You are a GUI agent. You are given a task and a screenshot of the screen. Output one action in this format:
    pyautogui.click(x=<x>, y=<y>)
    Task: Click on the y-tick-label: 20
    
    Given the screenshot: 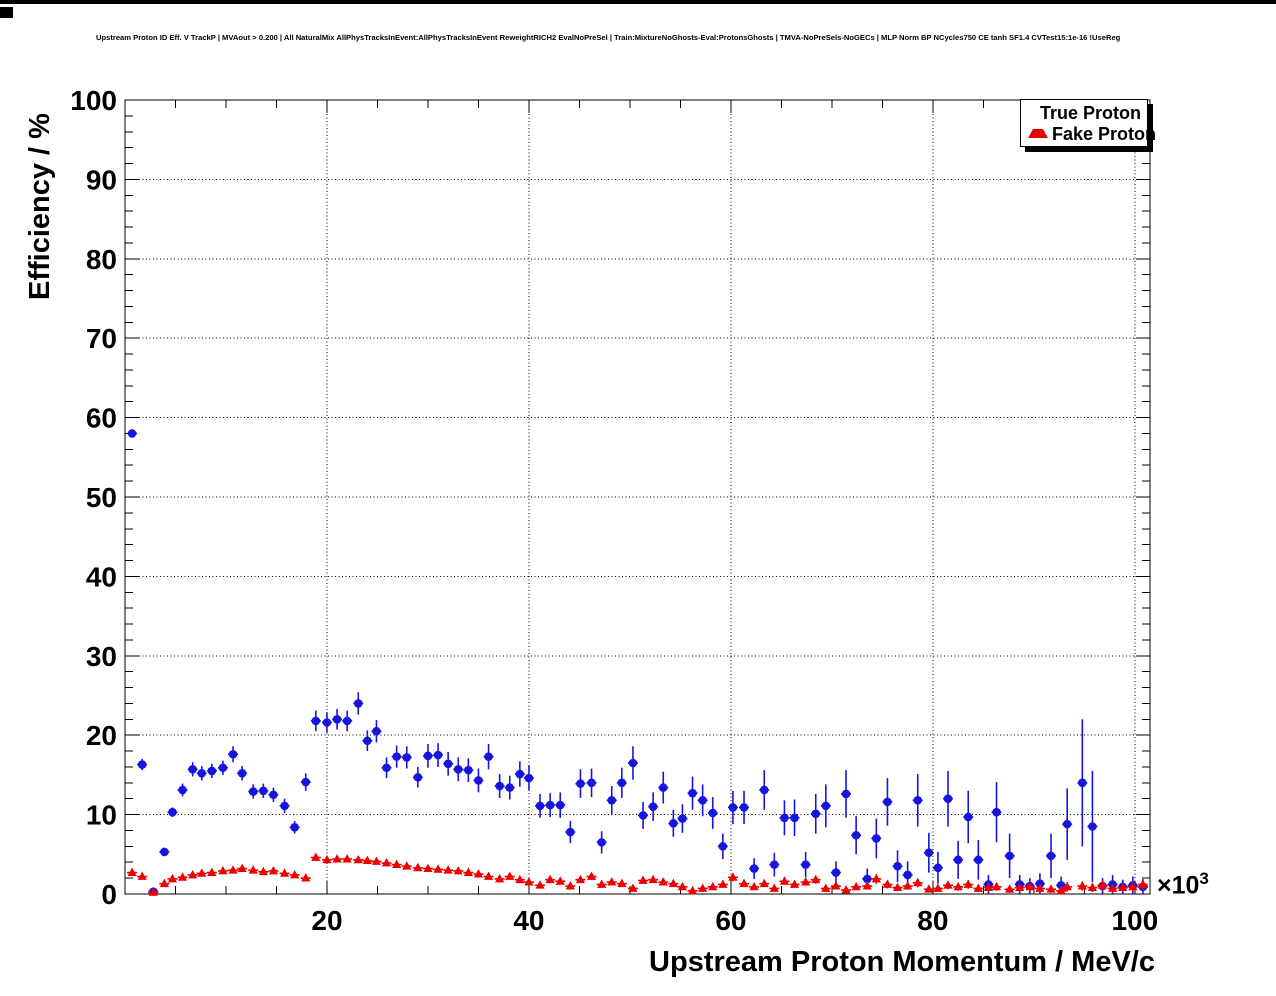 What is the action you would take?
    pyautogui.click(x=101, y=735)
    